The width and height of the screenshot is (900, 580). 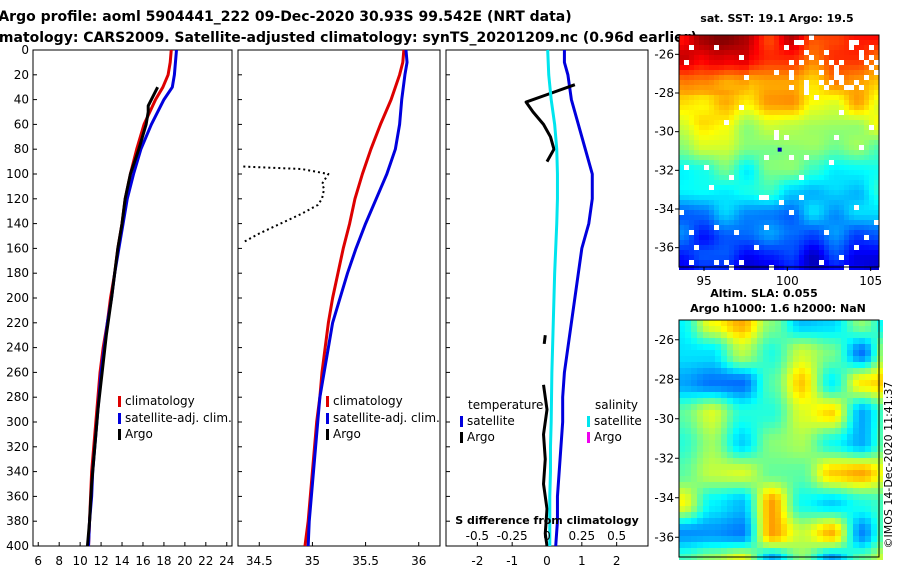 What do you see at coordinates (778, 308) in the screenshot?
I see `sla-map-title-2: Argo h1000: 1.6 h2000: NaN` at bounding box center [778, 308].